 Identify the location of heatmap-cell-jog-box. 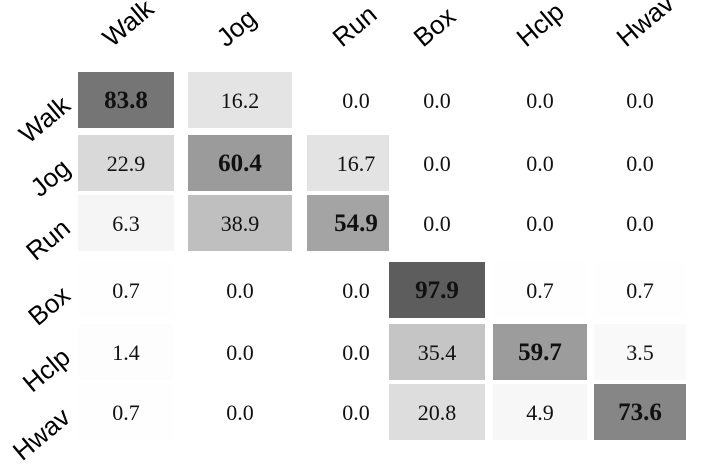
(437, 163).